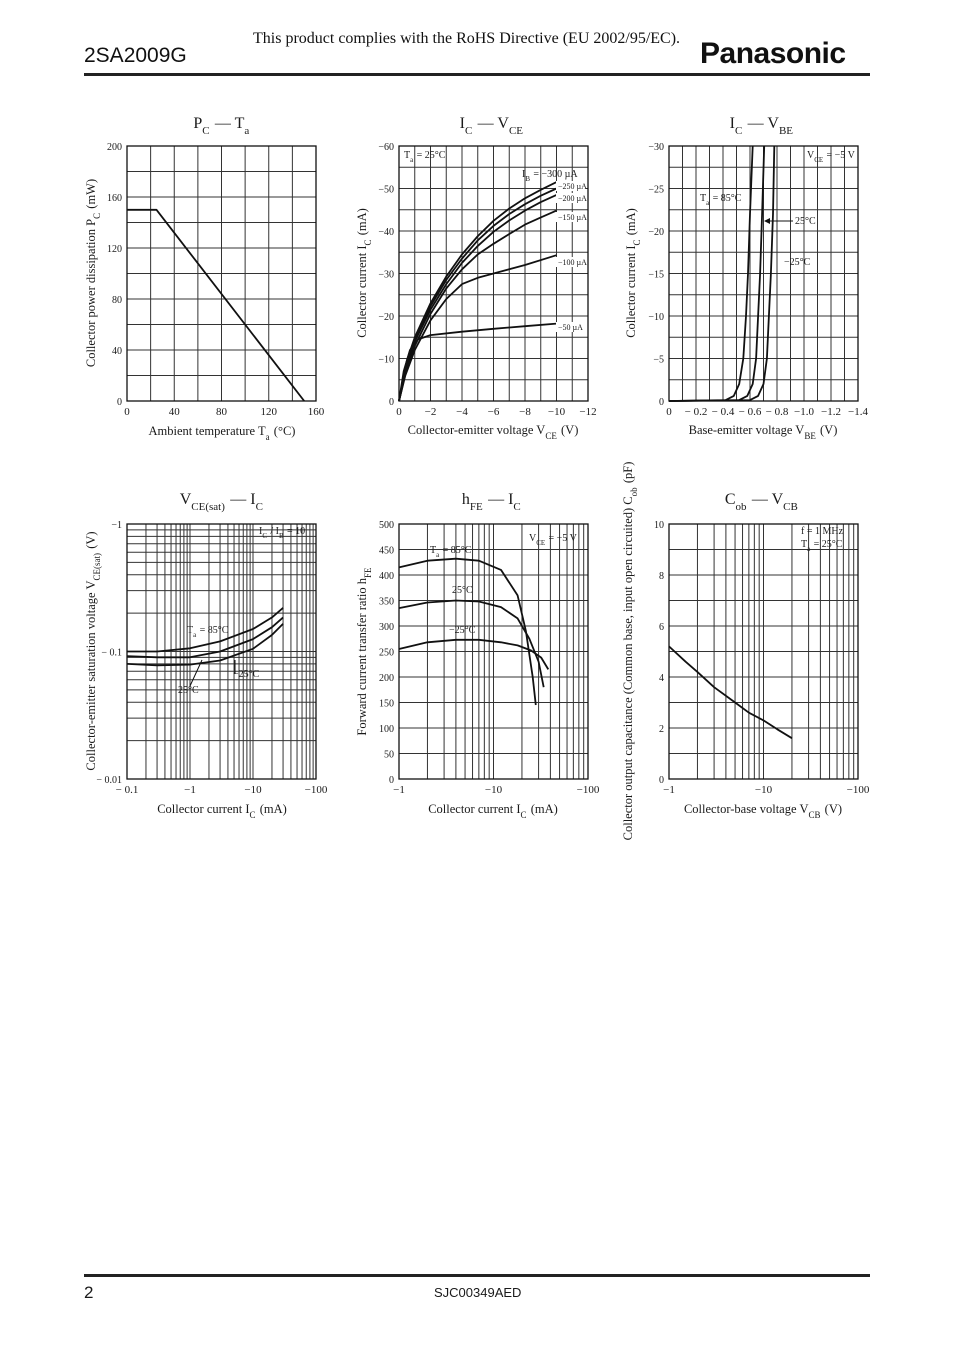 Image resolution: width=954 pixels, height=1348 pixels. I want to click on chart-annotation: −100 µA, so click(572, 262).